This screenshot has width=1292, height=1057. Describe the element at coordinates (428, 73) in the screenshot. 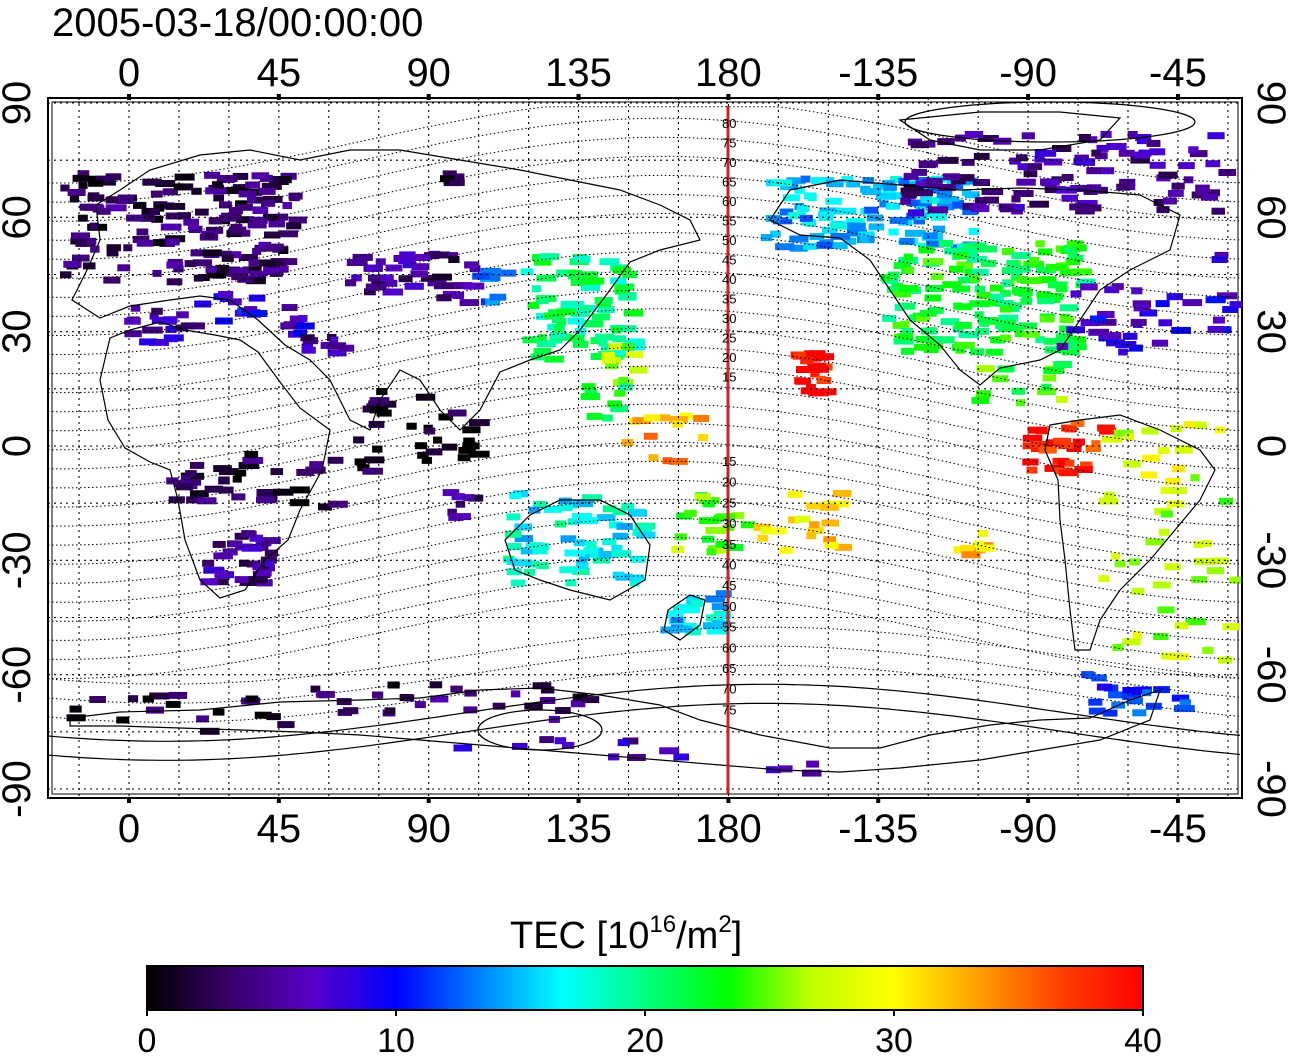

I see `top-lon-label: 90` at that location.